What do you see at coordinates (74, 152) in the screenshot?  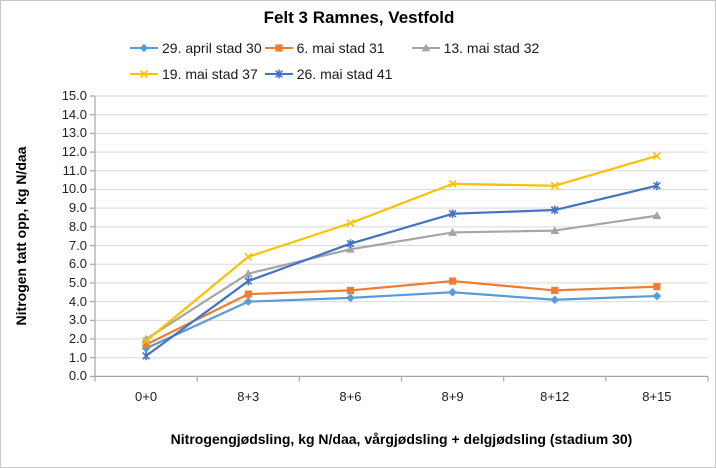 I see `y-tick-label: 12.0` at bounding box center [74, 152].